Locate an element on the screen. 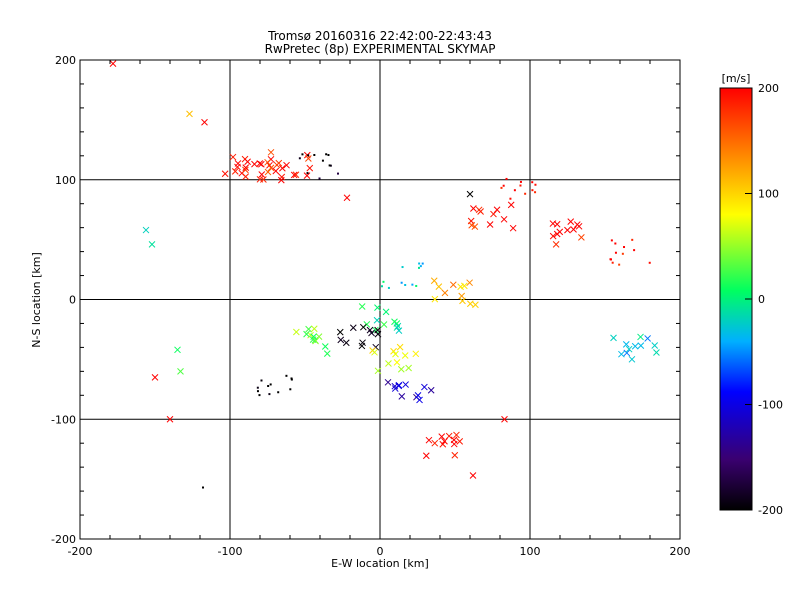 This screenshot has height=600, width=800. colorbar-tick-label: -100 is located at coordinates (770, 405).